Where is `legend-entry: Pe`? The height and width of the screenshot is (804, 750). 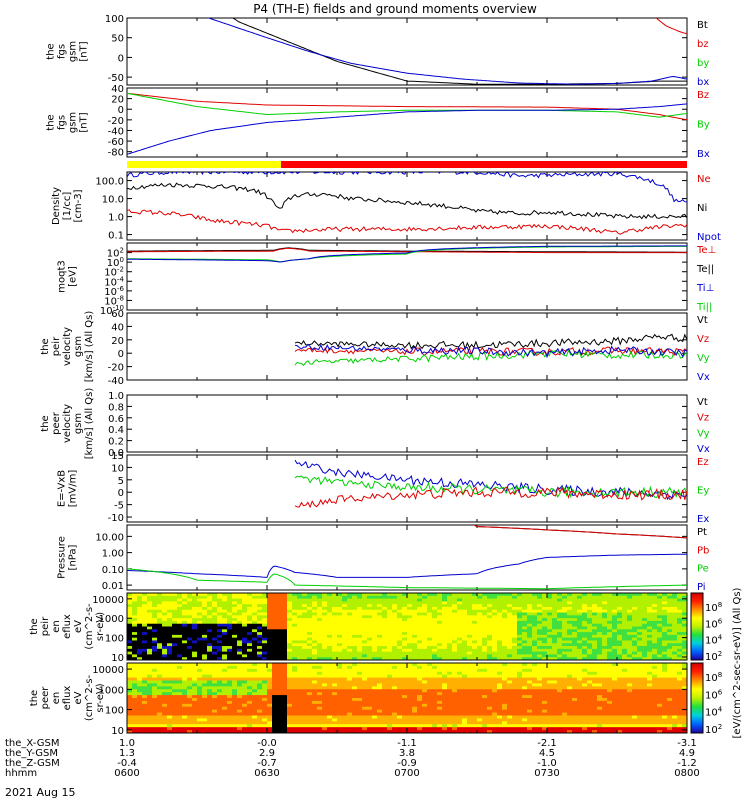
legend-entry: Pe is located at coordinates (703, 569).